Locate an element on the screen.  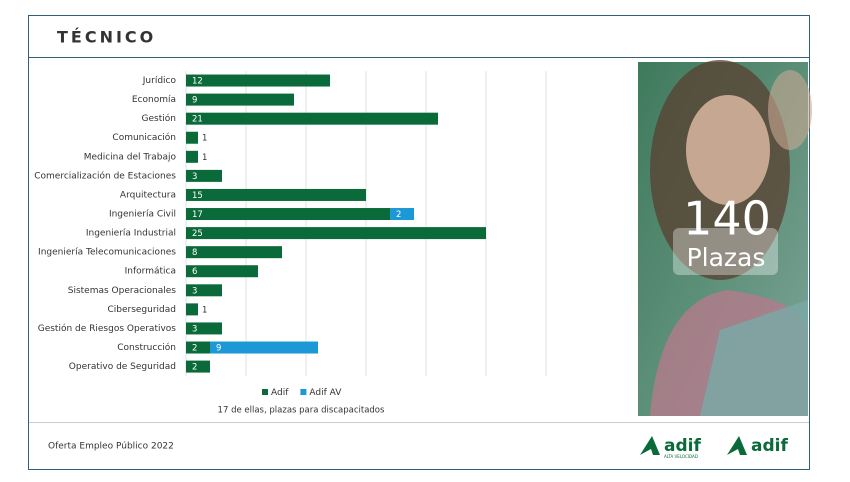
value-label: 25 is located at coordinates (197, 234).